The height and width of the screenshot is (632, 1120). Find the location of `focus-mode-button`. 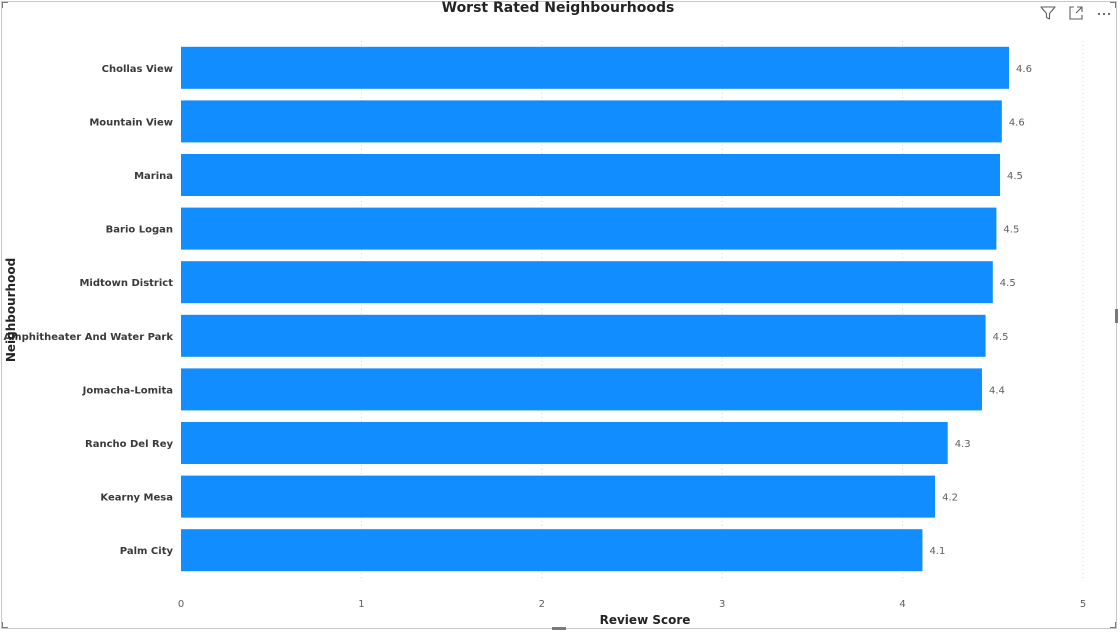

focus-mode-button is located at coordinates (1076, 13).